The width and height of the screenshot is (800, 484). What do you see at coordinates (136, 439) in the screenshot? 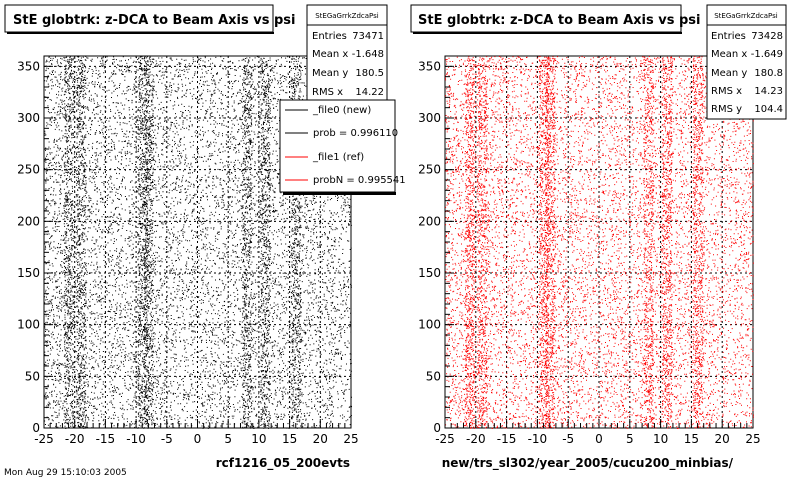
I see `left-x-tick-label: -10` at bounding box center [136, 439].